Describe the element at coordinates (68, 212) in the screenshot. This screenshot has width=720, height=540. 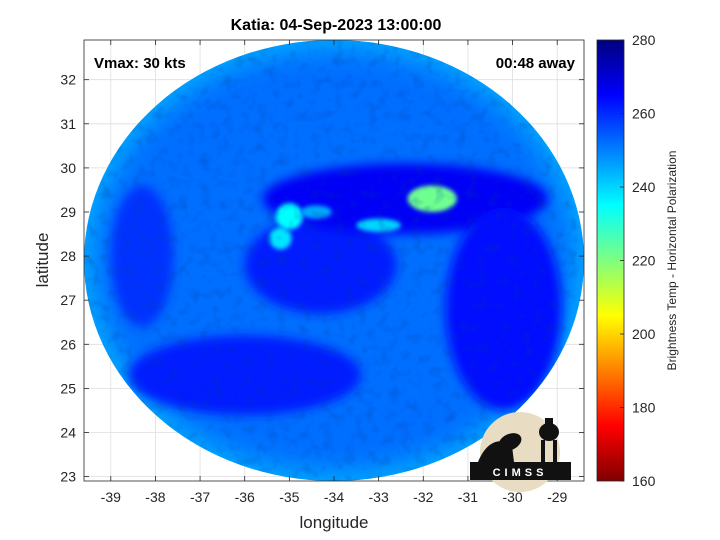
I see `y-tick-label: 29` at that location.